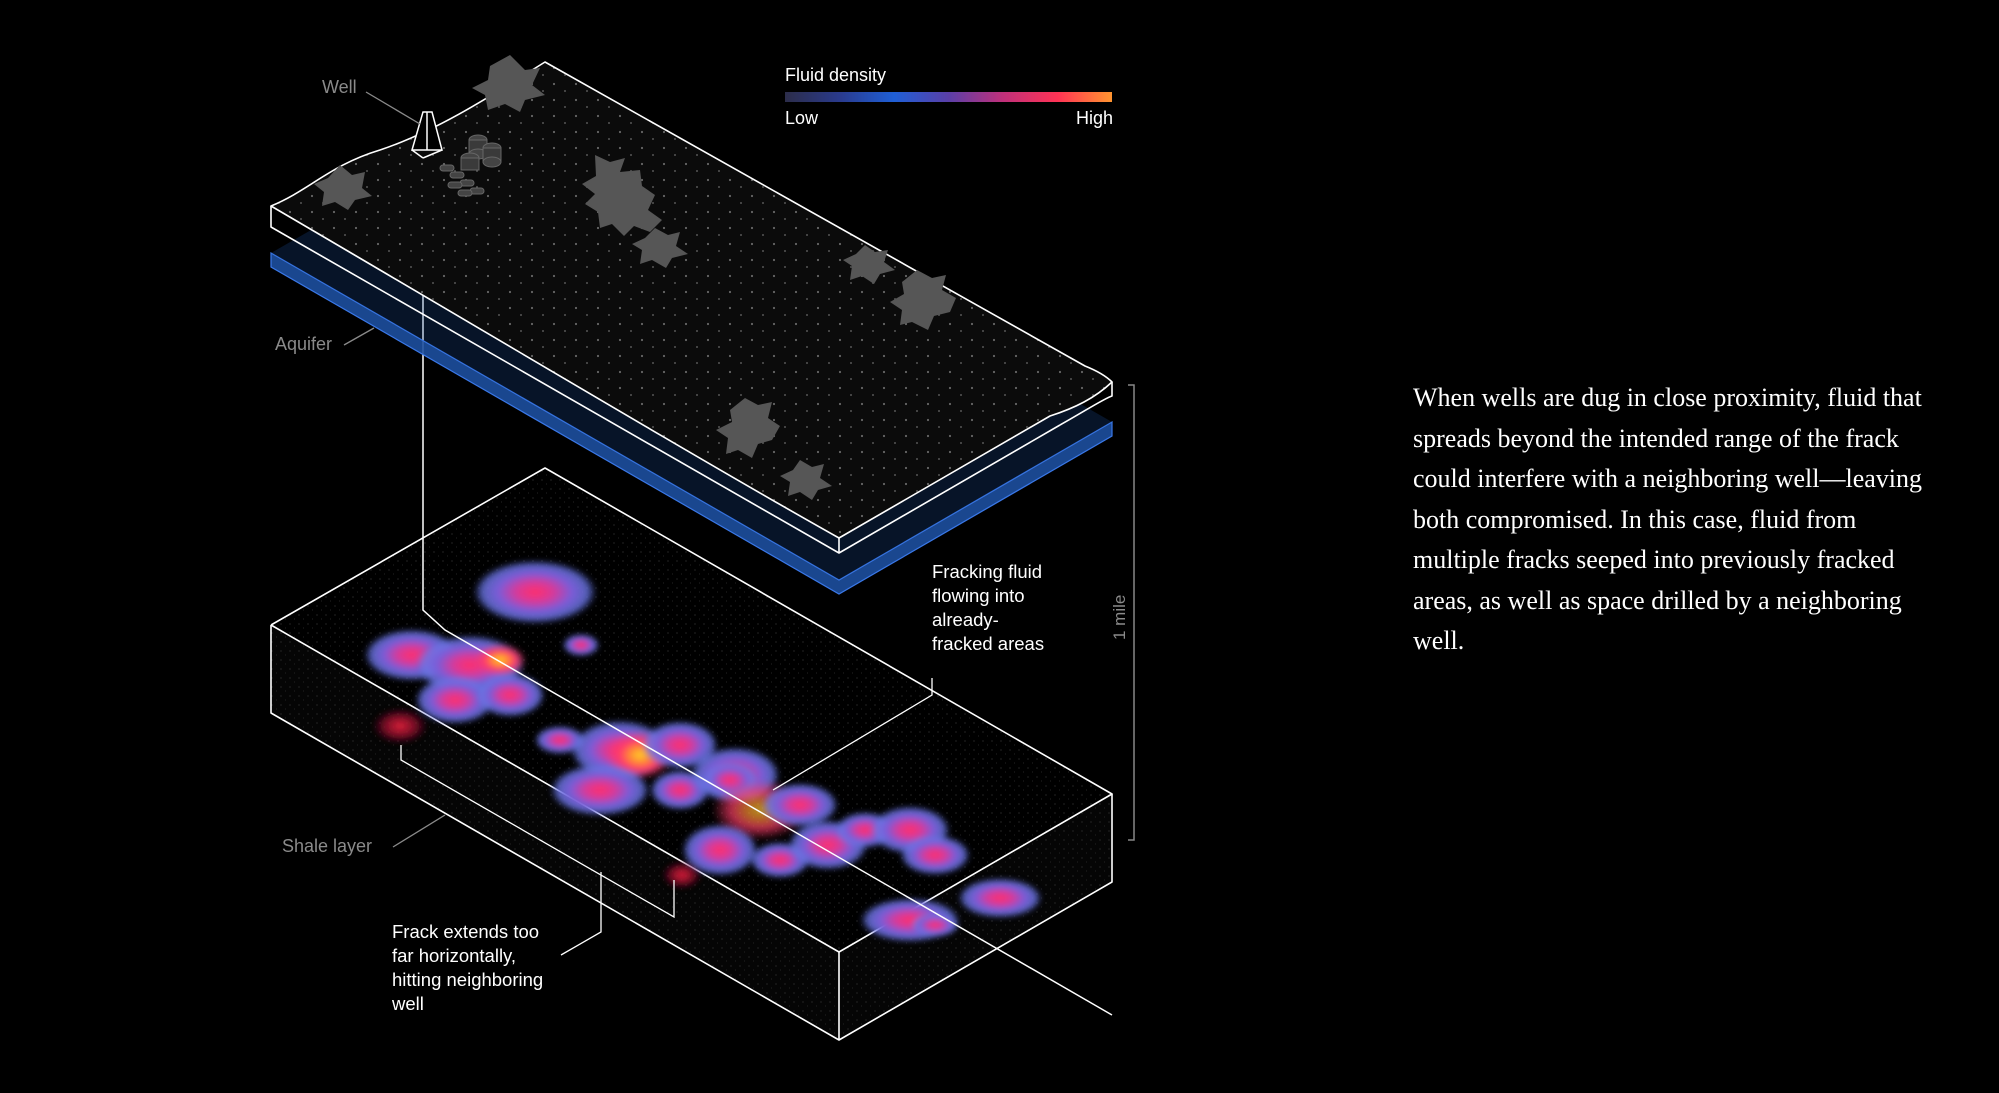  What do you see at coordinates (470, 165) in the screenshot?
I see `storage-tanks` at bounding box center [470, 165].